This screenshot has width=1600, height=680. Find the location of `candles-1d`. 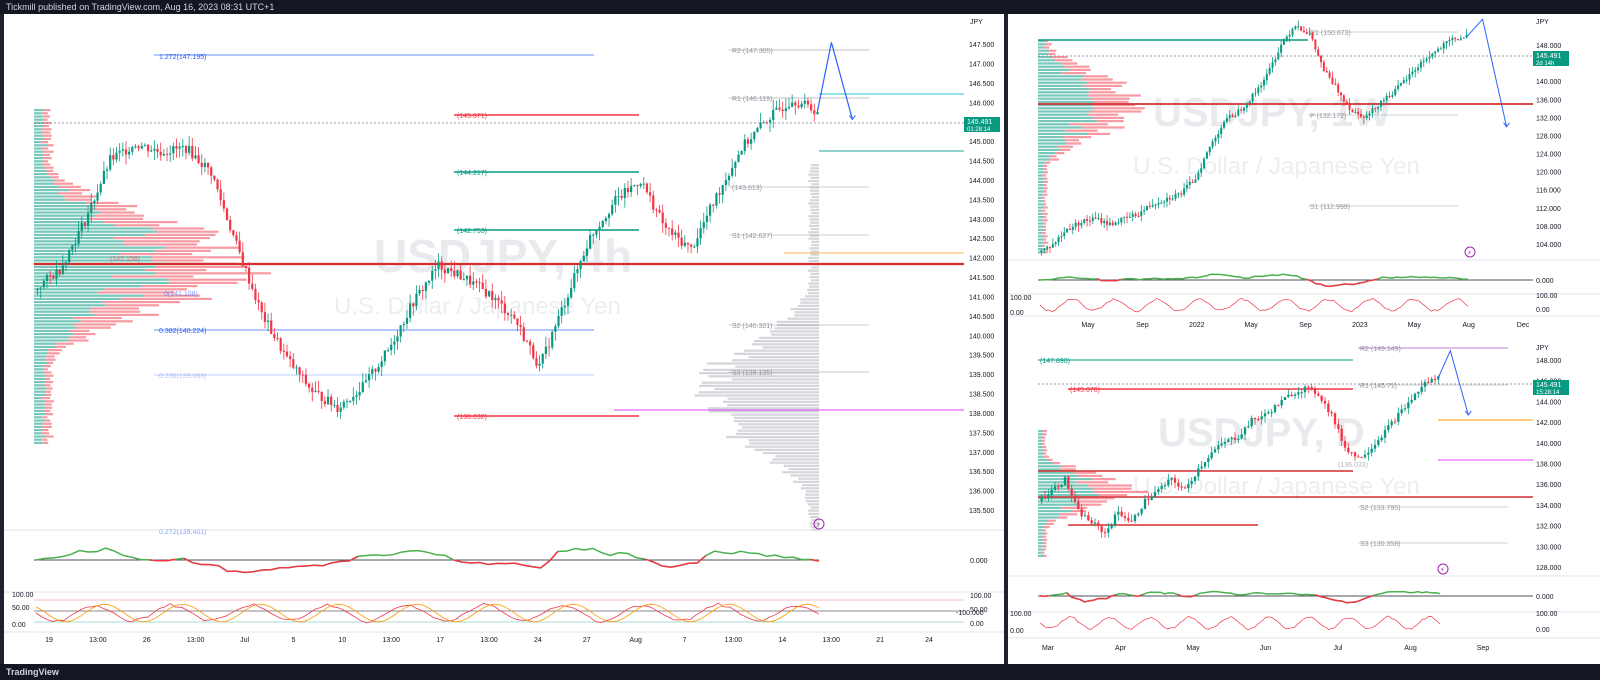

candles-1d is located at coordinates (1256, 456).